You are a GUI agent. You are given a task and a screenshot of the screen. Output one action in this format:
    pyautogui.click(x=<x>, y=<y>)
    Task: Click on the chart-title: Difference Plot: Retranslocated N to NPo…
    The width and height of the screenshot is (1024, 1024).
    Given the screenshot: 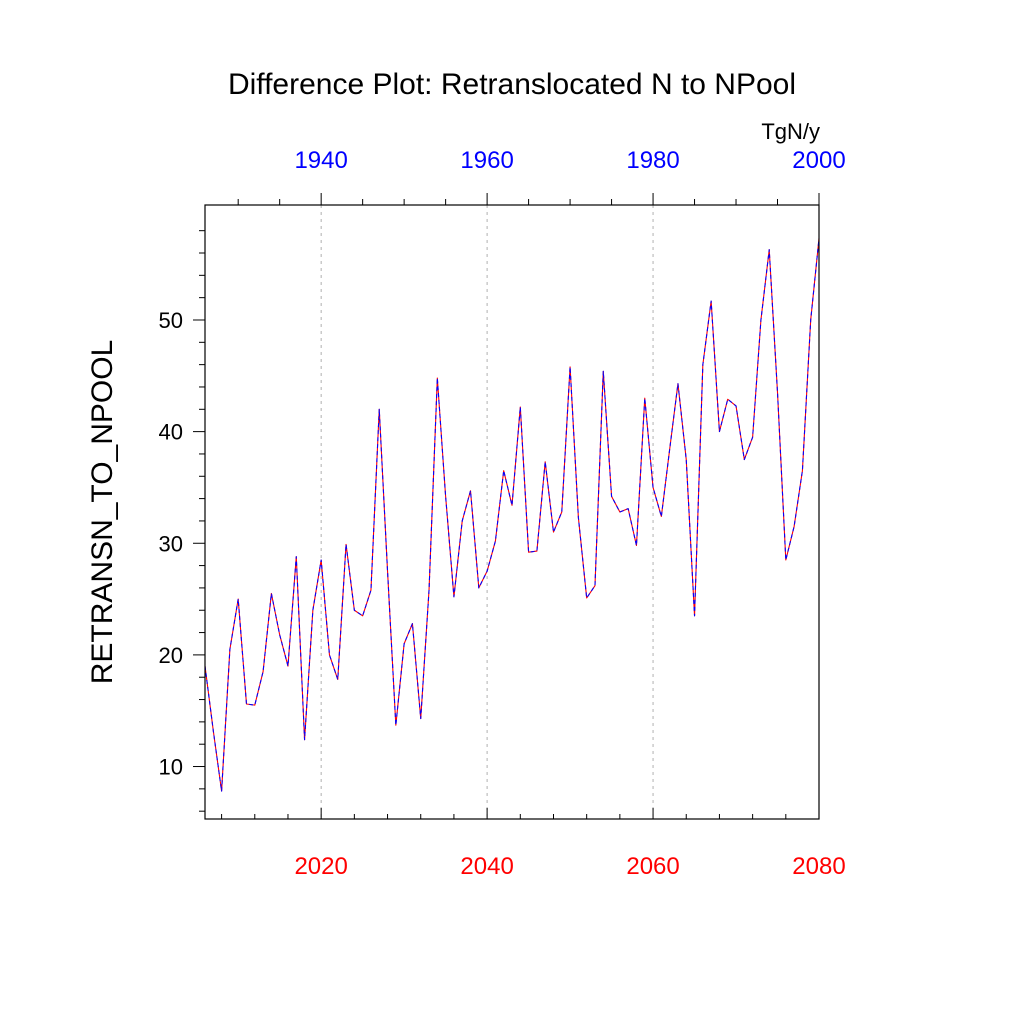 What is the action you would take?
    pyautogui.click(x=512, y=84)
    